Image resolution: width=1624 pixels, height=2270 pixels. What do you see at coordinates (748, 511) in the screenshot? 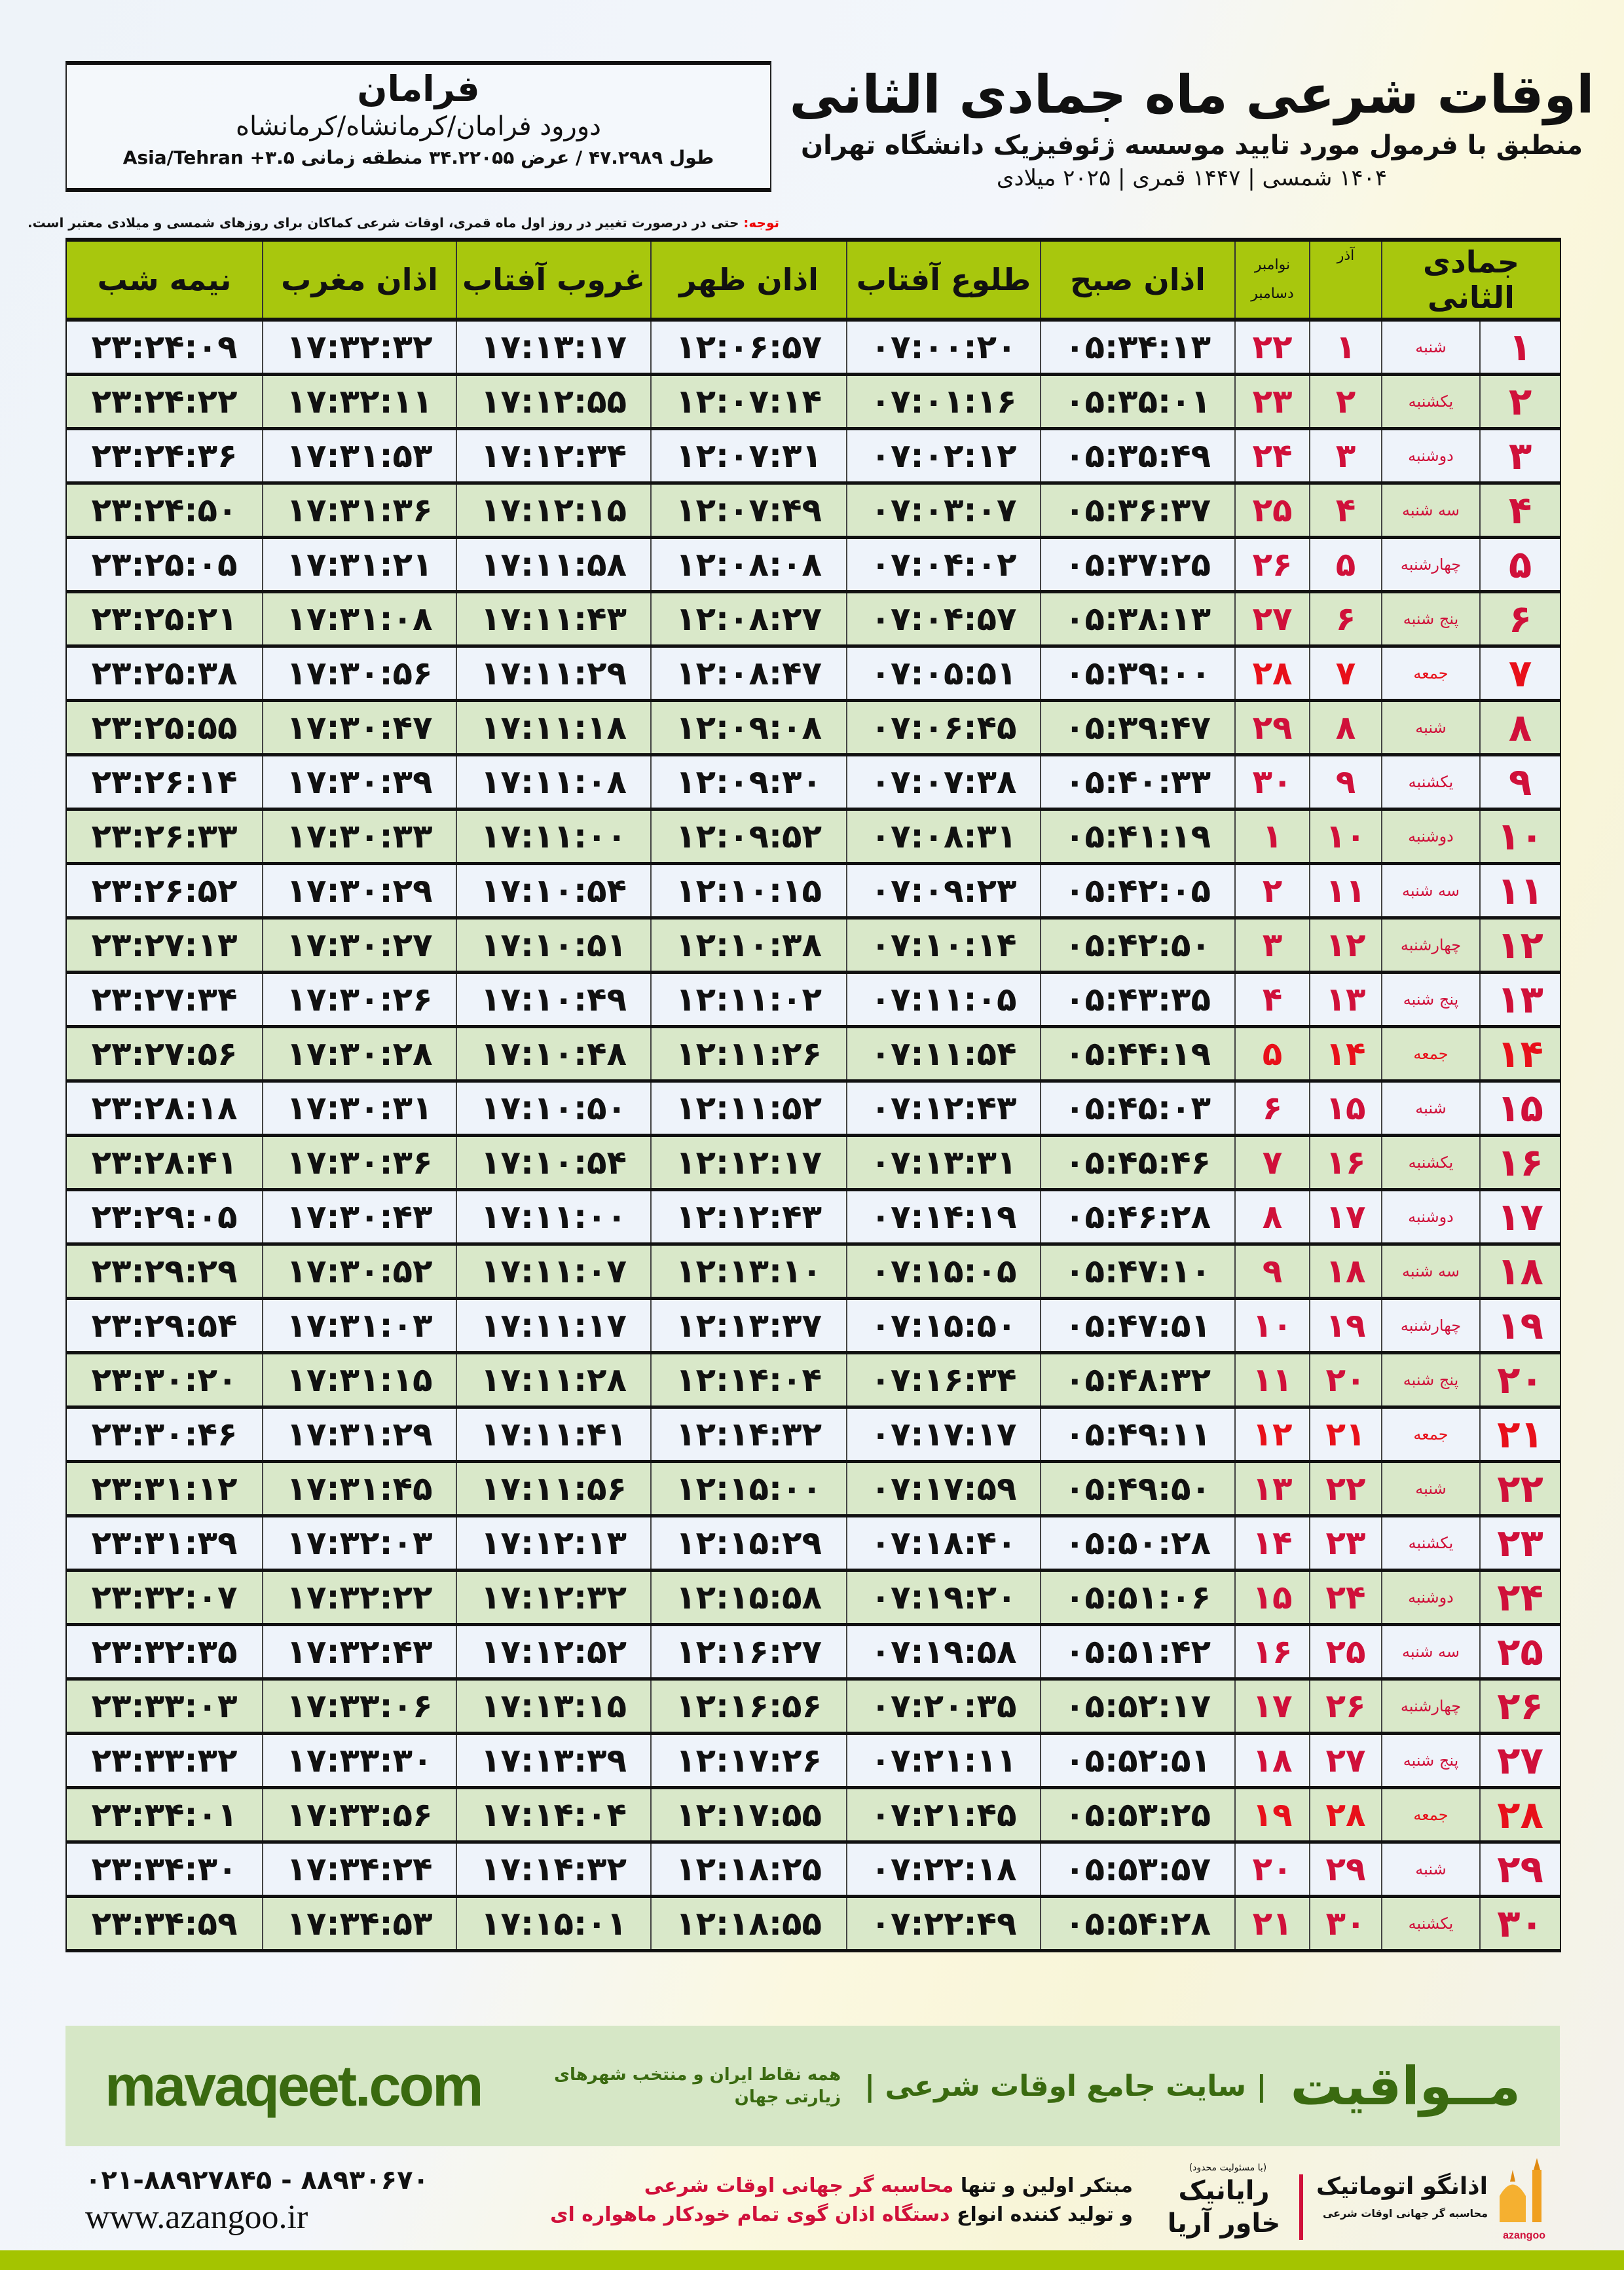
I see `dhuhr-time: ۱۲:۰۷:۴۹` at bounding box center [748, 511].